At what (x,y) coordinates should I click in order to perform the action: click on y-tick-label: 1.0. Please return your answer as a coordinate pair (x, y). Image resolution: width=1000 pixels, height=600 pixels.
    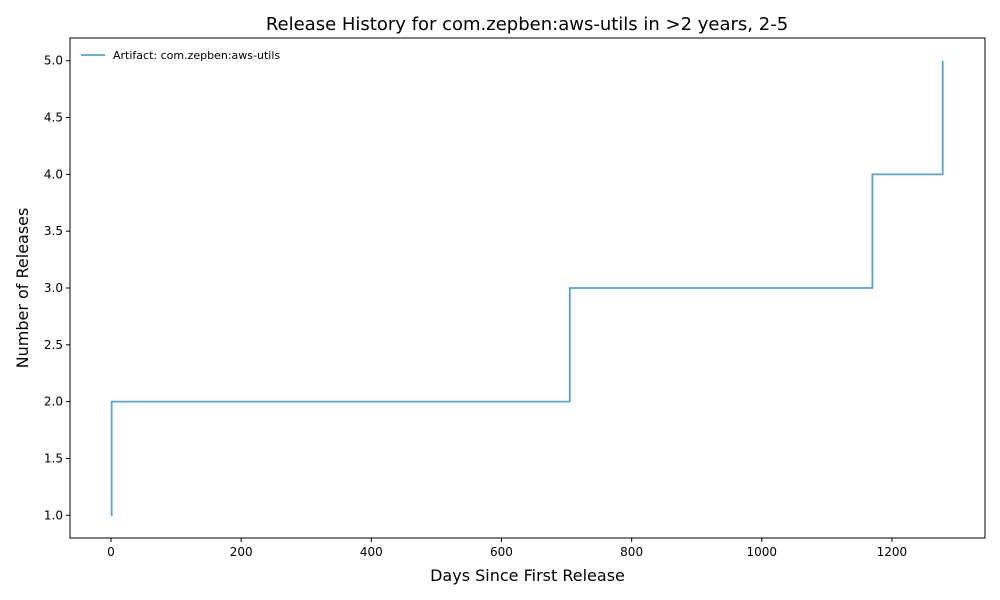
    Looking at the image, I should click on (53, 515).